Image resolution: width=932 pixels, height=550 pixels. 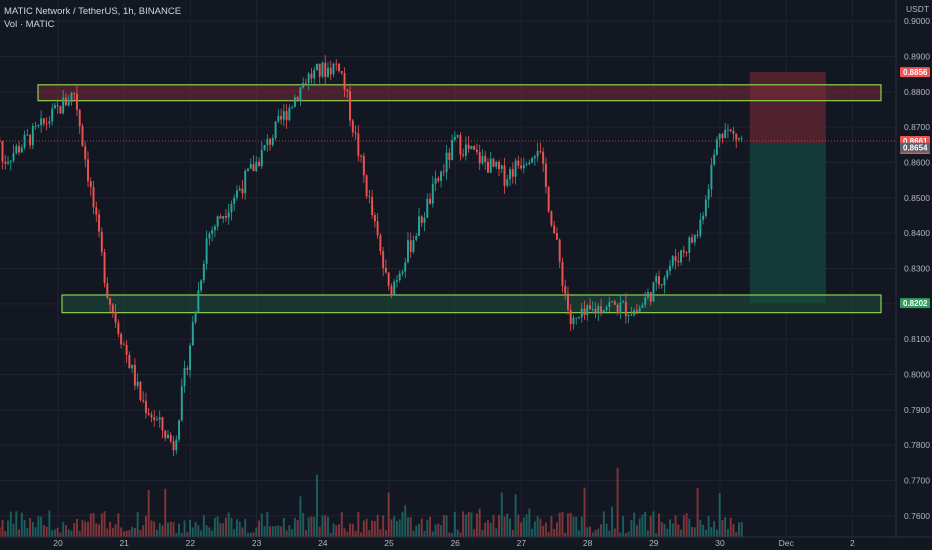 I want to click on short-position-tool, so click(x=787, y=188).